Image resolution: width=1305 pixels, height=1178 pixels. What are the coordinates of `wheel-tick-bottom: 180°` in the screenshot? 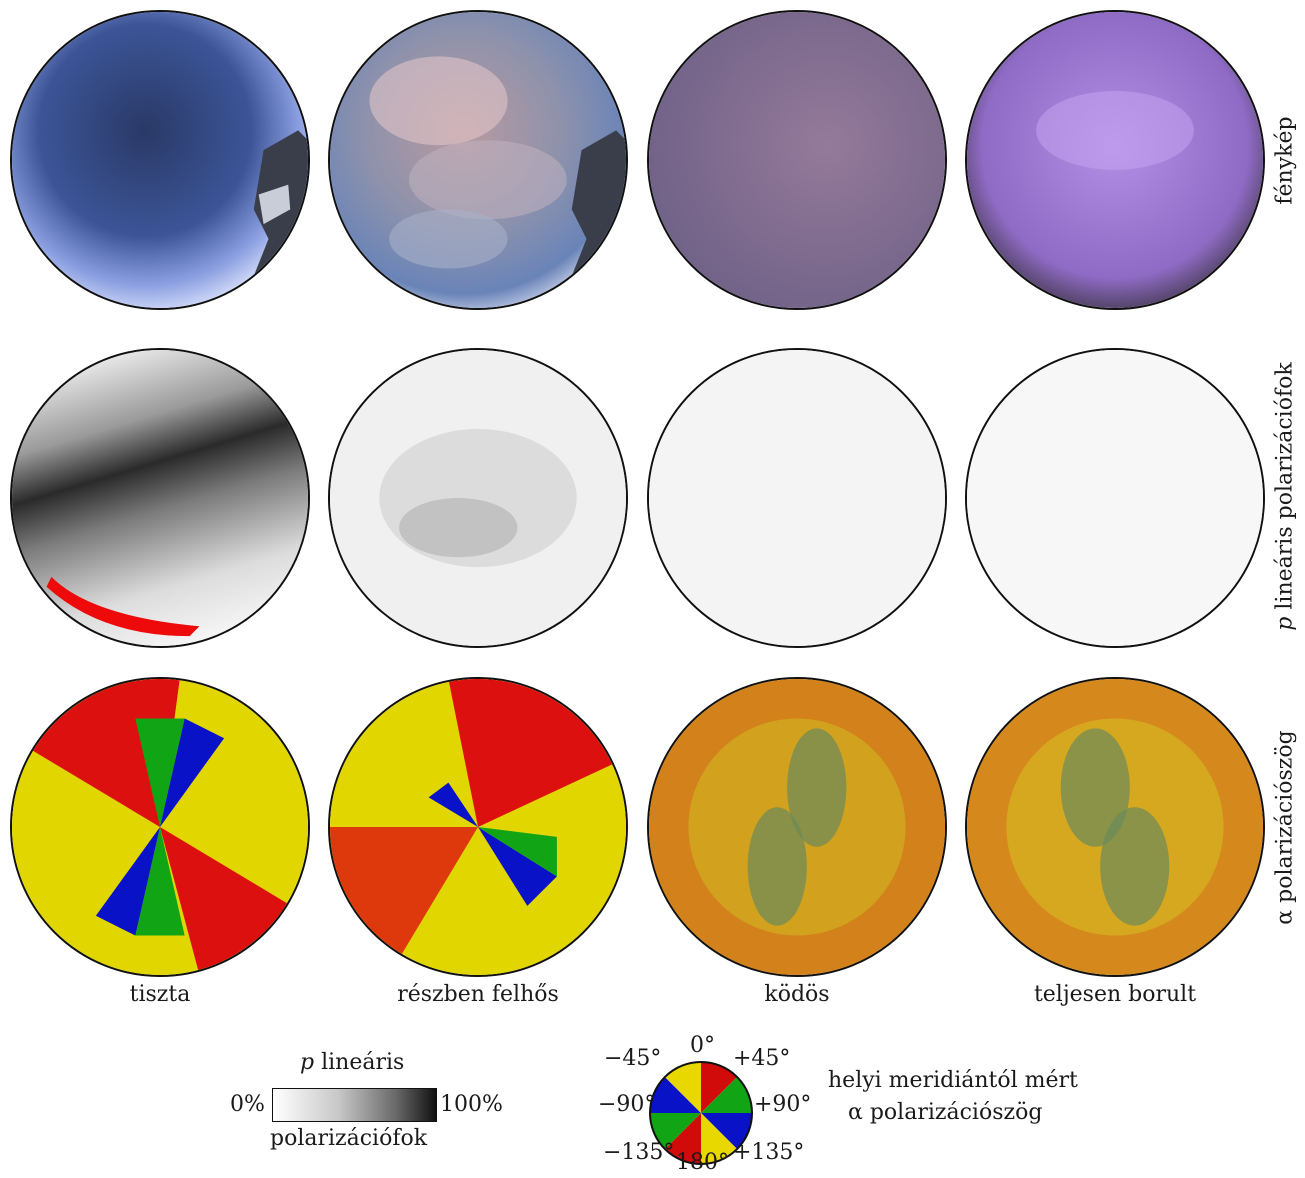 It's located at (702, 1162).